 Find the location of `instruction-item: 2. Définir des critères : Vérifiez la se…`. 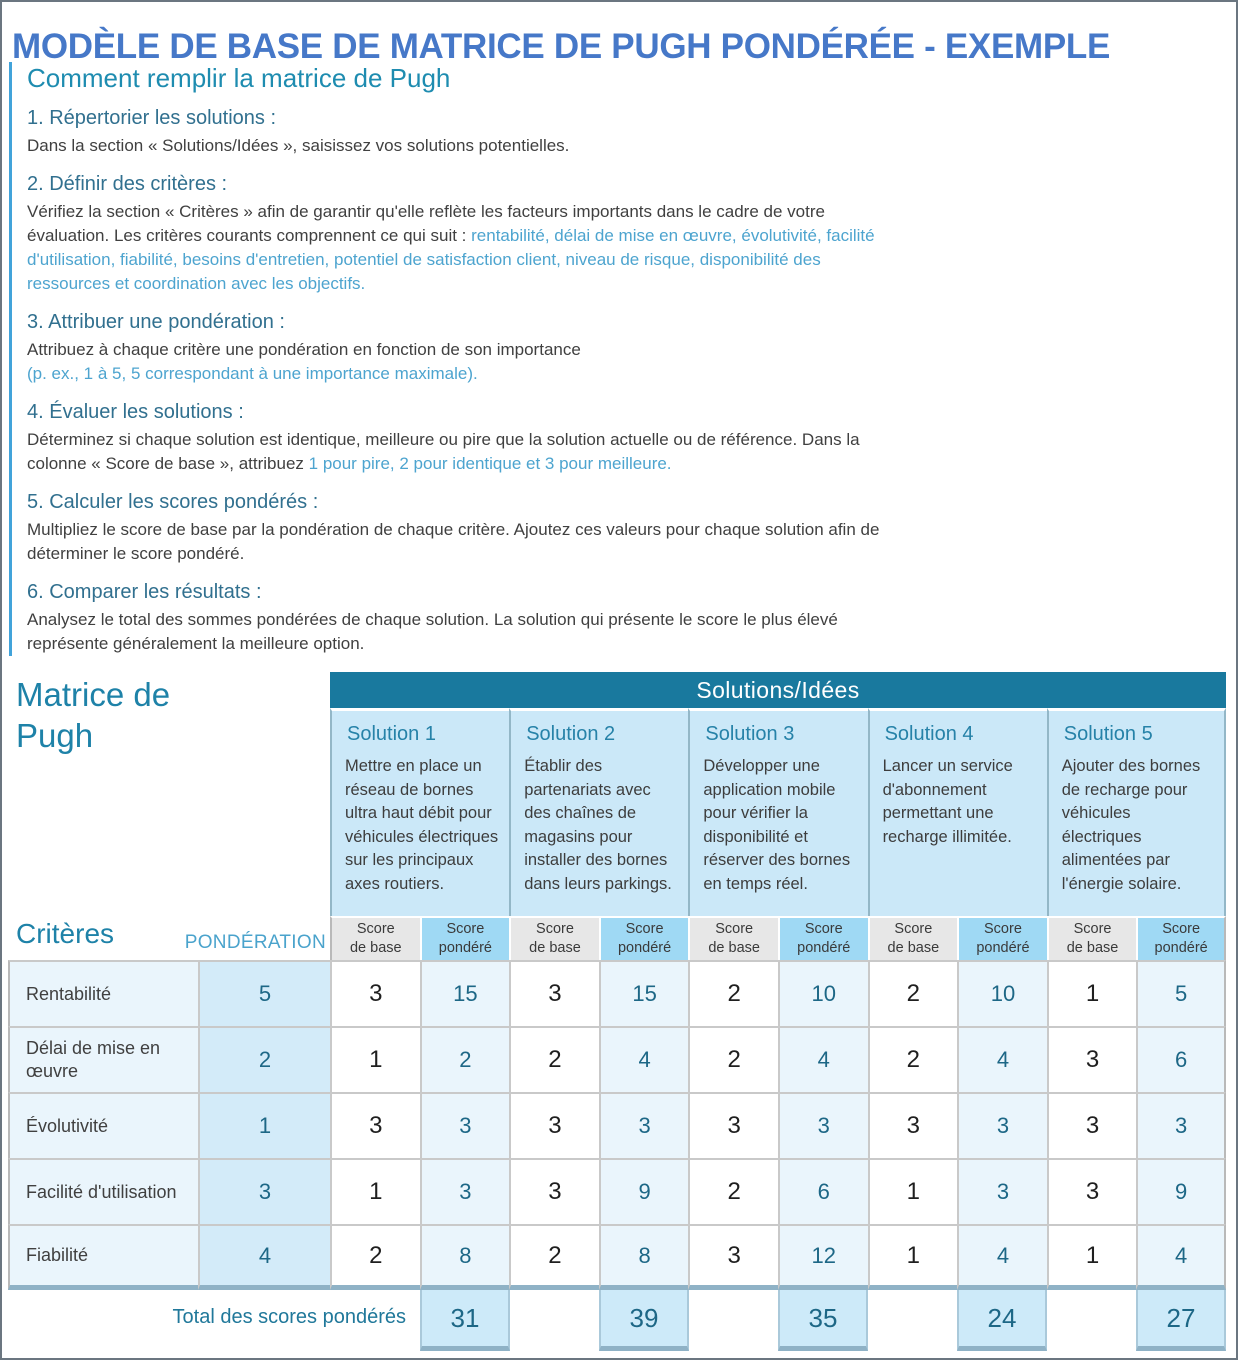

instruction-item: 2. Définir des critères : Vérifiez la se… is located at coordinates (457, 234).